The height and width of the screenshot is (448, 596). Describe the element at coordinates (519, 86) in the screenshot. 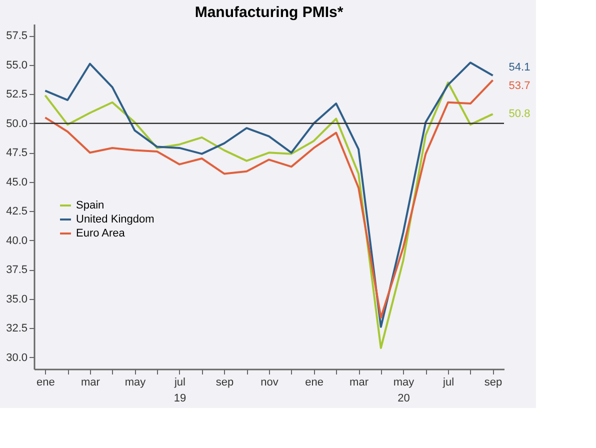

I see `data-label: 53.7` at that location.